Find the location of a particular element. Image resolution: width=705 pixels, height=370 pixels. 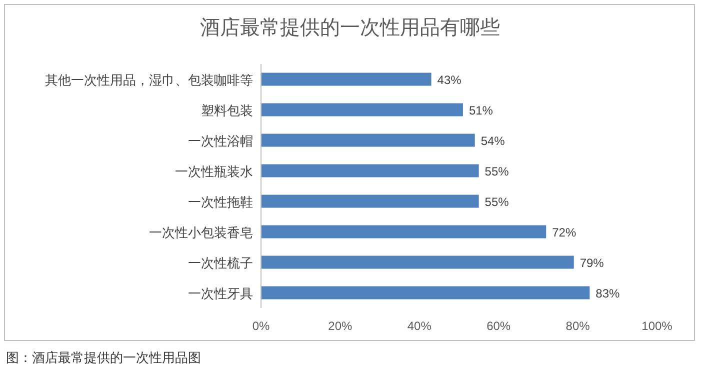

annotation: 图：酒店最常提供的一次性用品图 is located at coordinates (103, 357).